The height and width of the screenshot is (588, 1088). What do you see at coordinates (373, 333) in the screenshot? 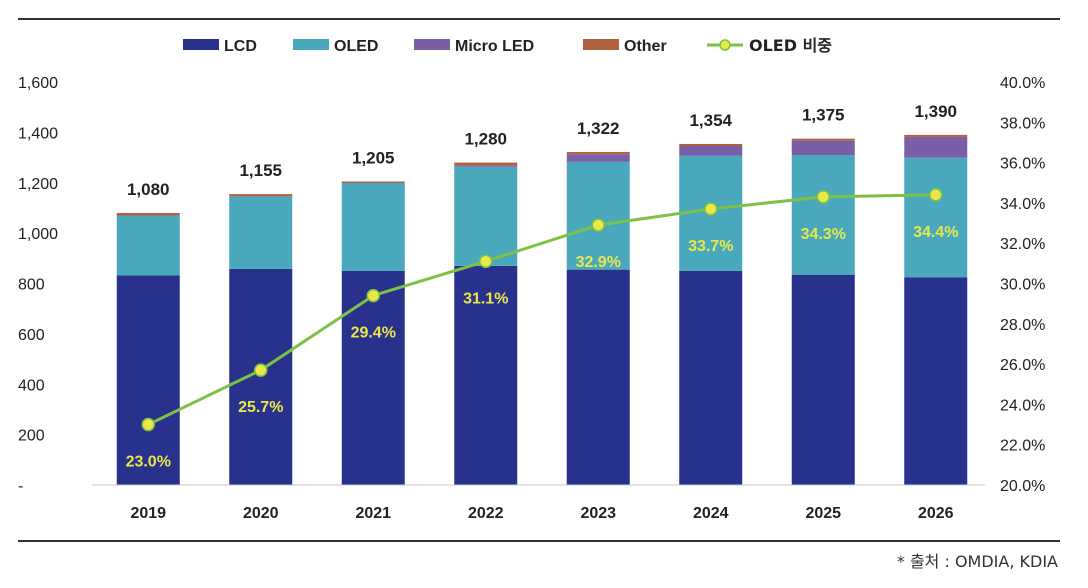
I see `oled-share-label: 29.4%` at bounding box center [373, 333].